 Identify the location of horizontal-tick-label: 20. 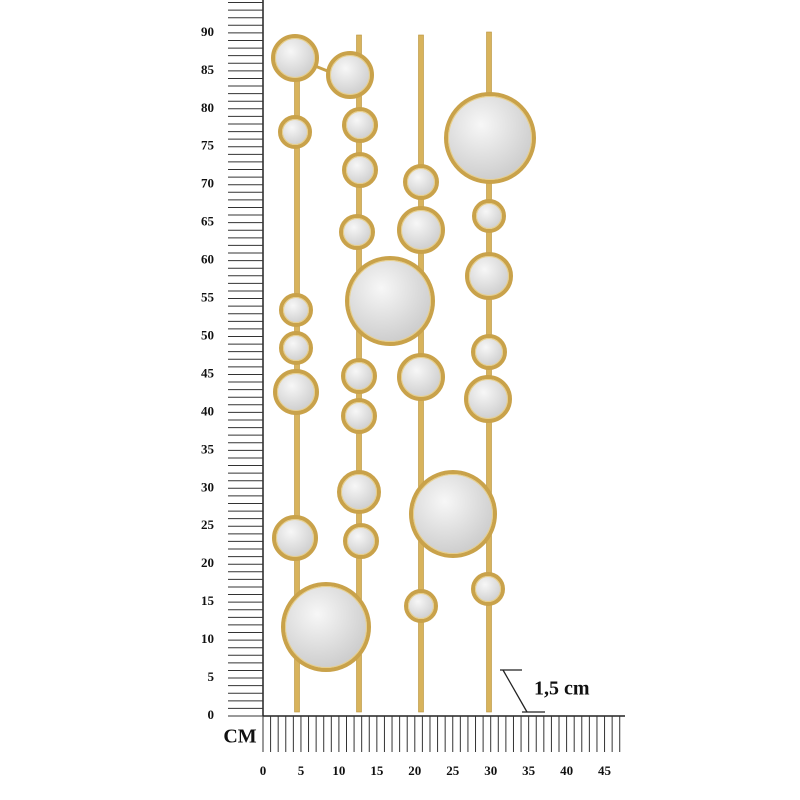
(414, 770).